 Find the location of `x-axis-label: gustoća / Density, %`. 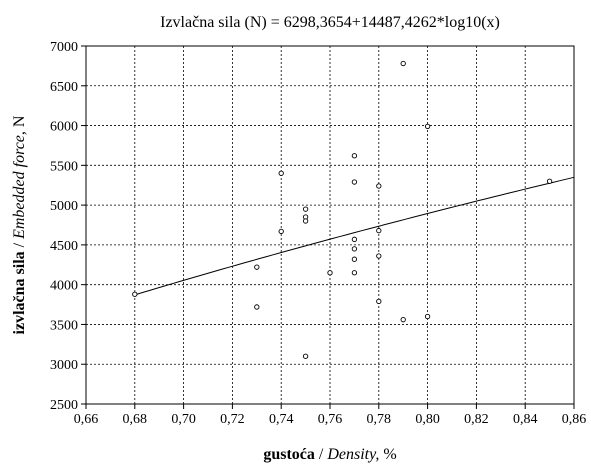

x-axis-label: gustoća / Density, % is located at coordinates (329, 454).